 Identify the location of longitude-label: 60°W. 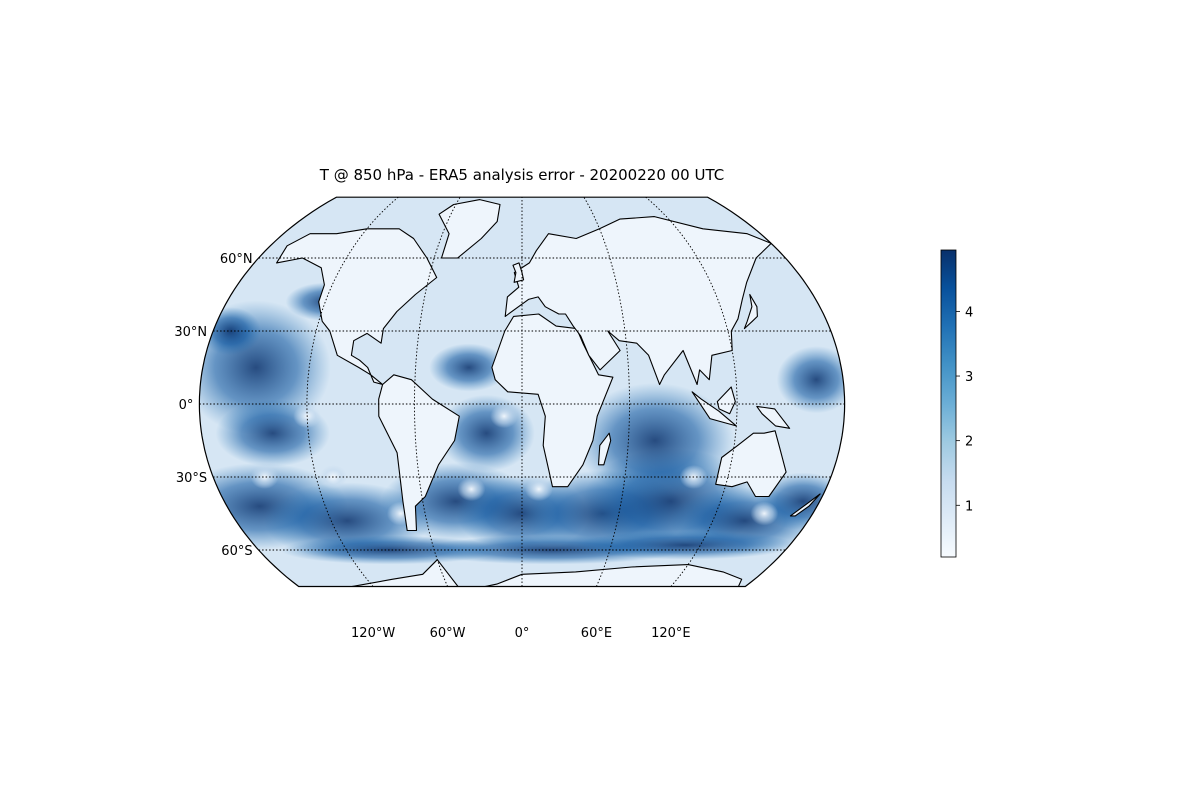
(448, 633).